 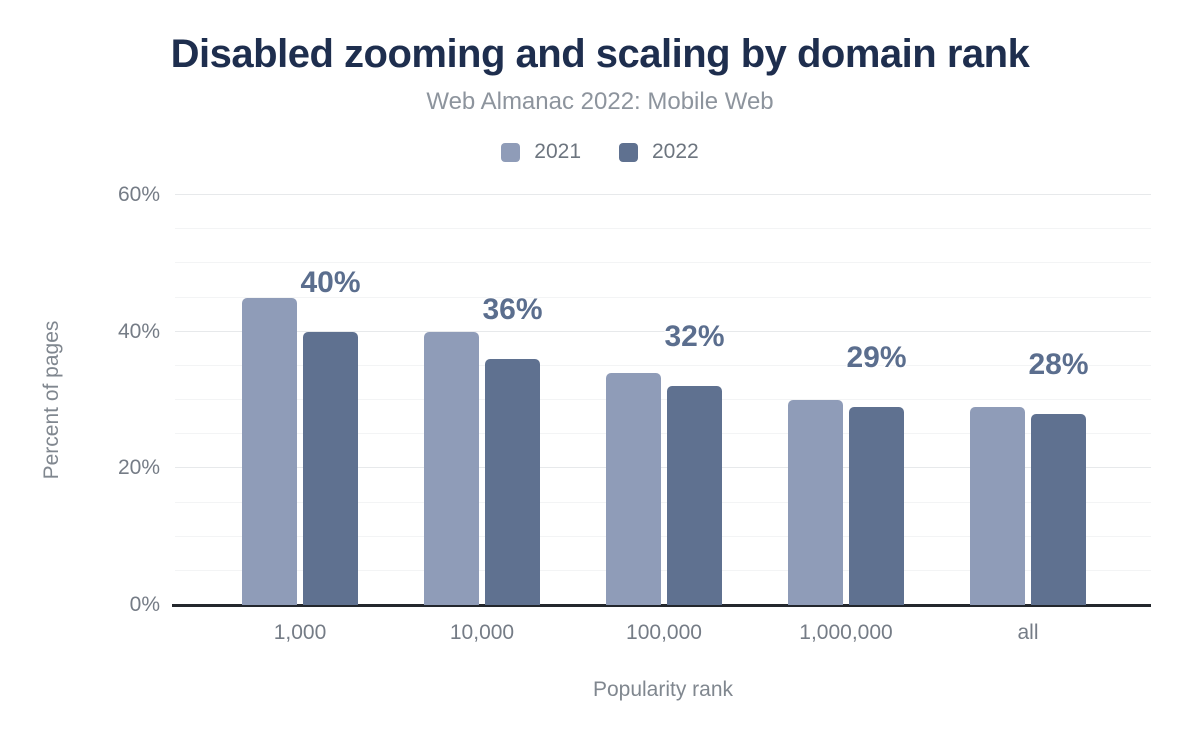 I want to click on y-tick-label: 40%, so click(x=138, y=331).